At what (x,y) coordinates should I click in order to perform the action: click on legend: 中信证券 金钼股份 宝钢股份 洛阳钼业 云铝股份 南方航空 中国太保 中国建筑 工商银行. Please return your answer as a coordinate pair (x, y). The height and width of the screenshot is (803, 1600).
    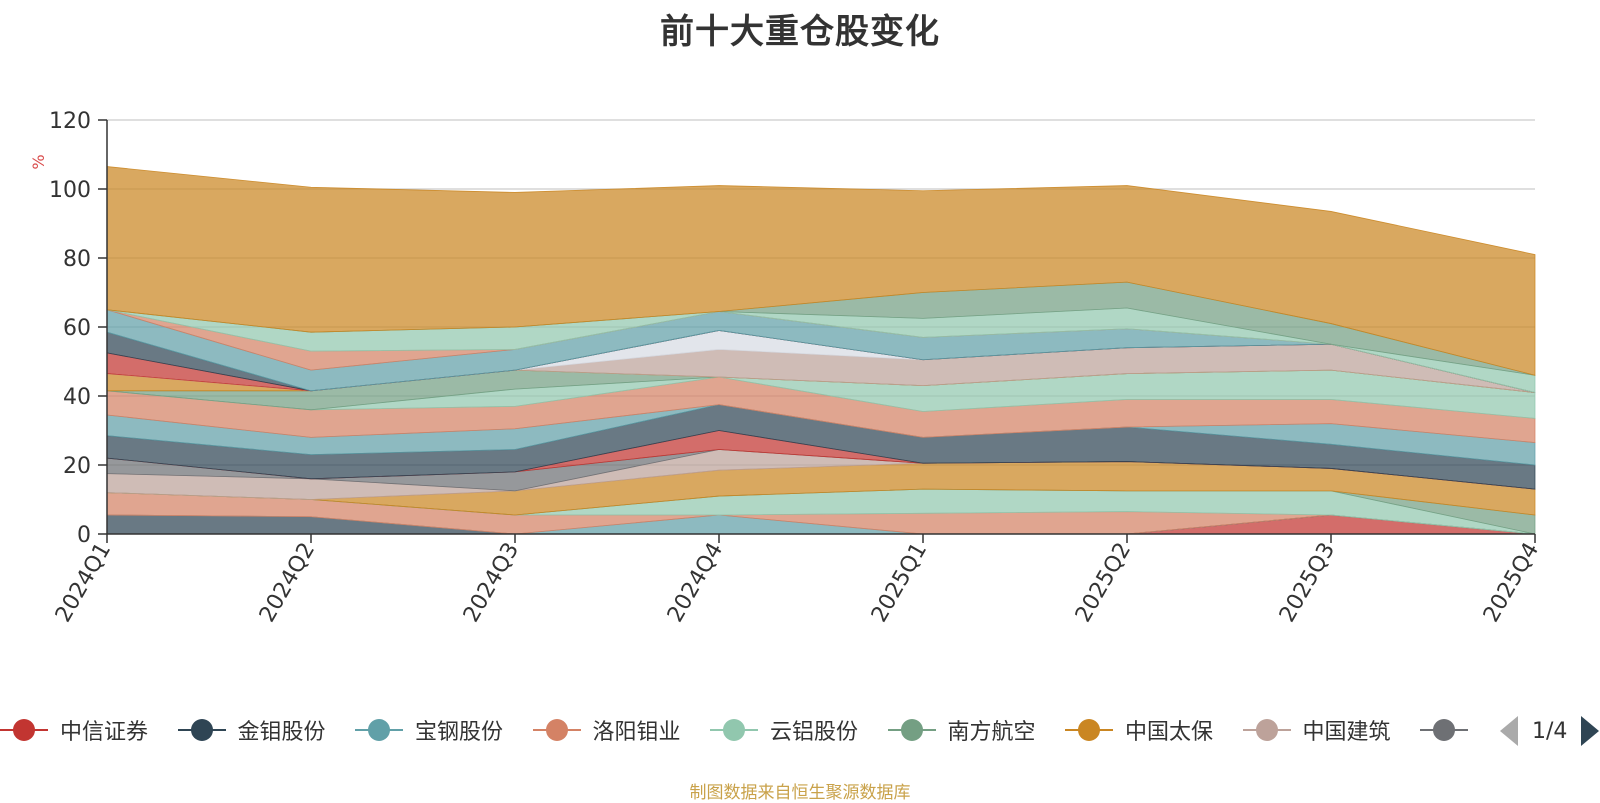
    Looking at the image, I should click on (734, 730).